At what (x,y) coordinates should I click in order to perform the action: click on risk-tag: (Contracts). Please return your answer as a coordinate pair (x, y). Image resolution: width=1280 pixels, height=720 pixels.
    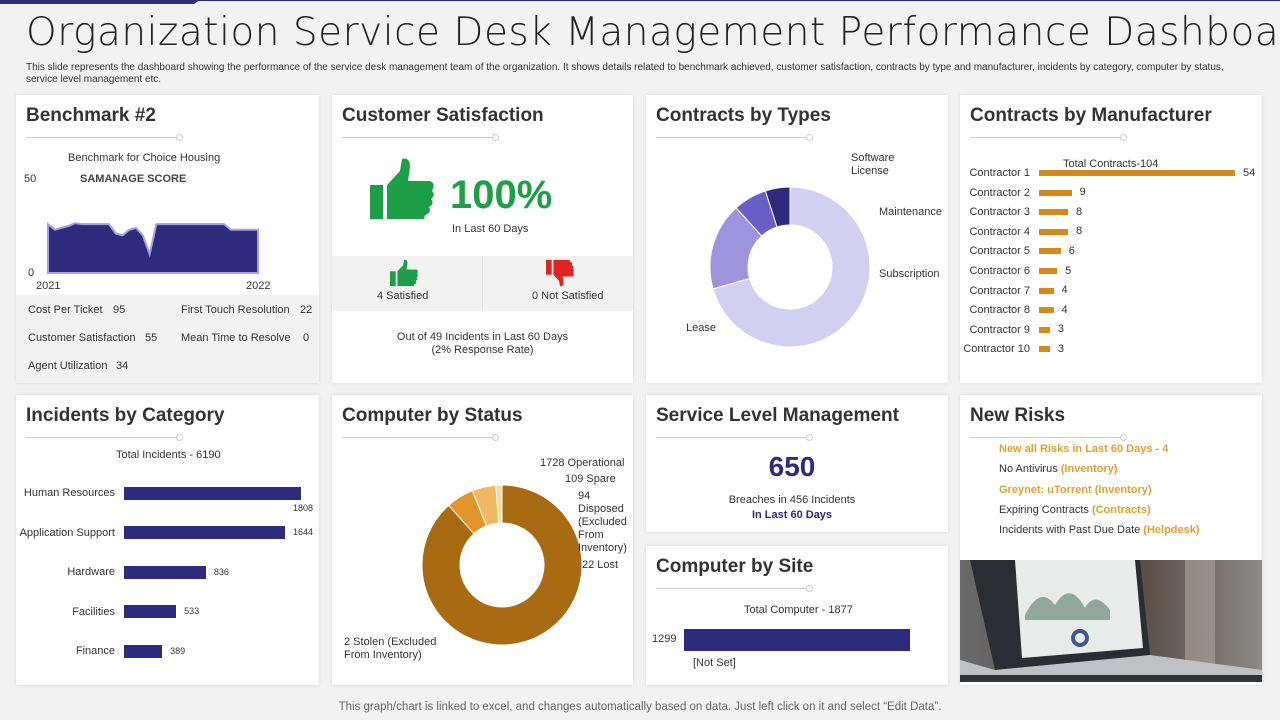
    Looking at the image, I should click on (1121, 510).